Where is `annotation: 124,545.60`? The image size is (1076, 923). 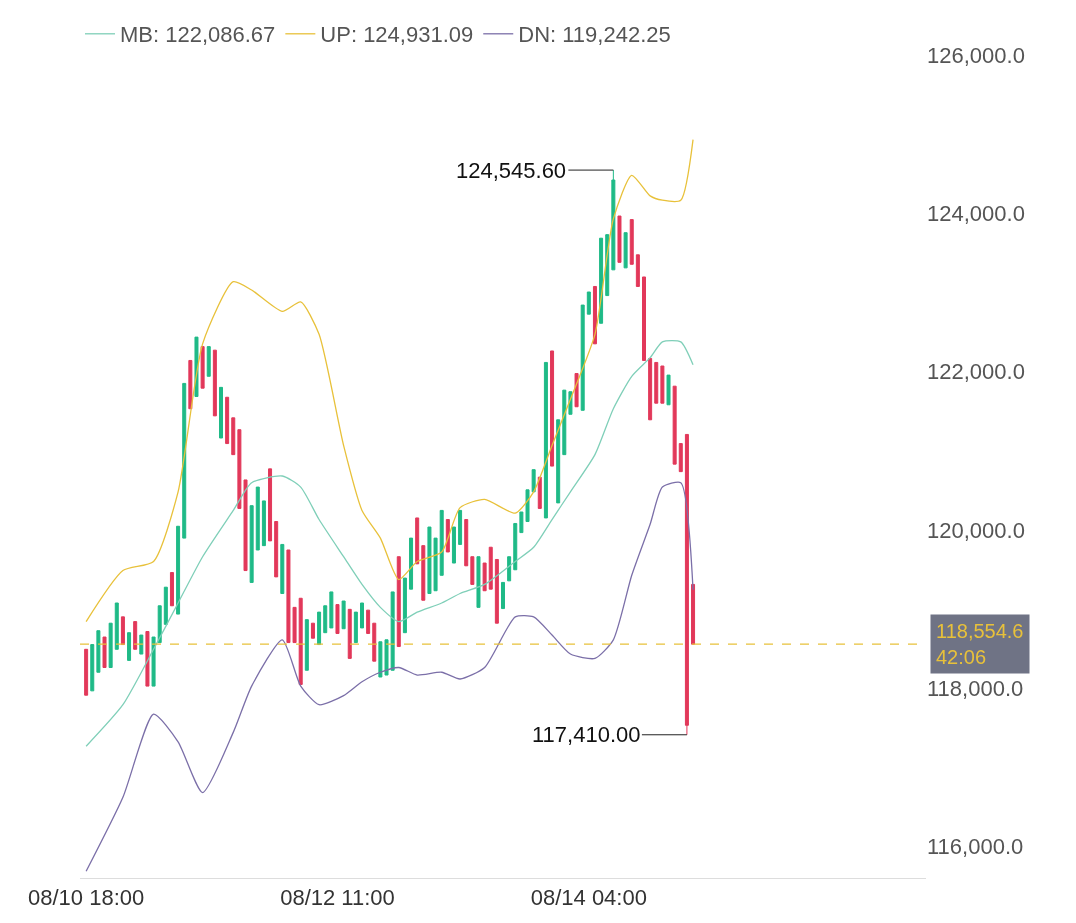
annotation: 124,545.60 is located at coordinates (511, 170).